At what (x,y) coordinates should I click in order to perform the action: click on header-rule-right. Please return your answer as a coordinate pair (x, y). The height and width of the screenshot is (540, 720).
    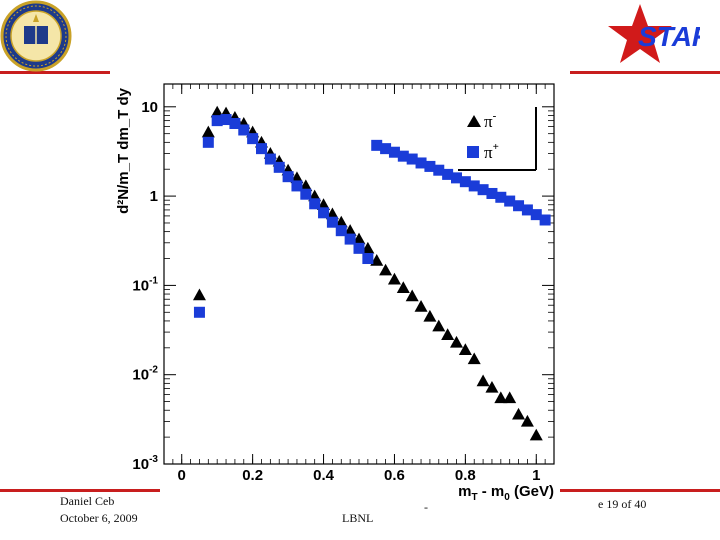
    Looking at the image, I should click on (645, 72).